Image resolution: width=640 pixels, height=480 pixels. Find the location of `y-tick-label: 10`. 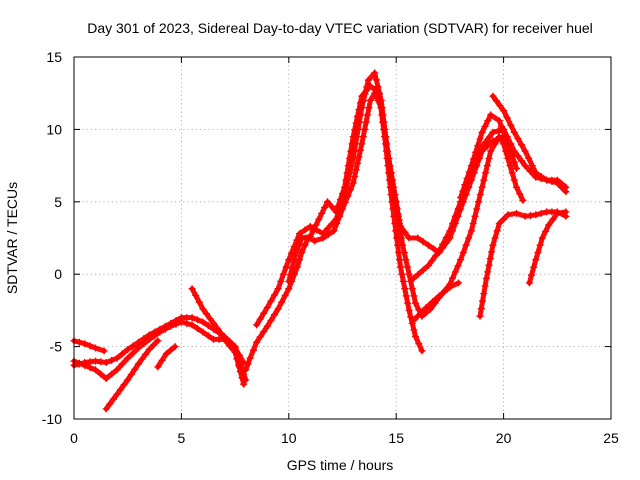

y-tick-label: 10 is located at coordinates (54, 129).